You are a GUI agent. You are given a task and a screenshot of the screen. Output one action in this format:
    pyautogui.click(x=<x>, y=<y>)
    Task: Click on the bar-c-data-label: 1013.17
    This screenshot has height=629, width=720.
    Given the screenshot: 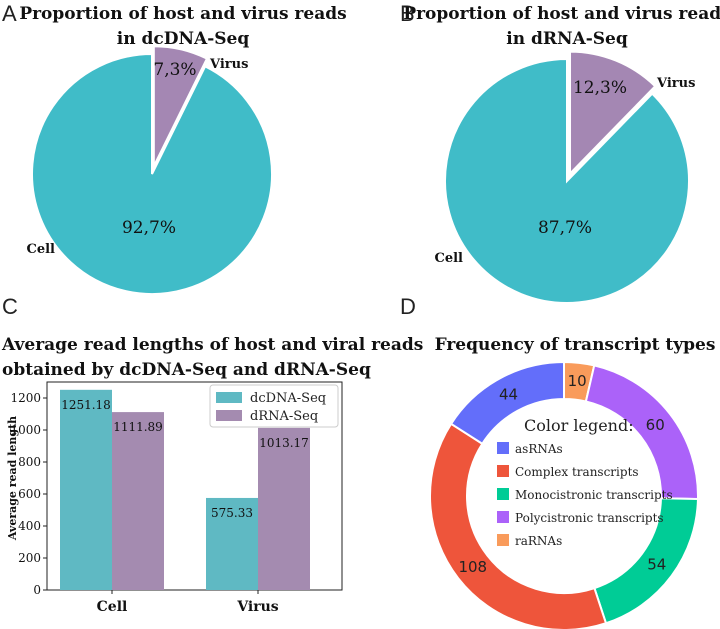 What is the action you would take?
    pyautogui.click(x=284, y=443)
    